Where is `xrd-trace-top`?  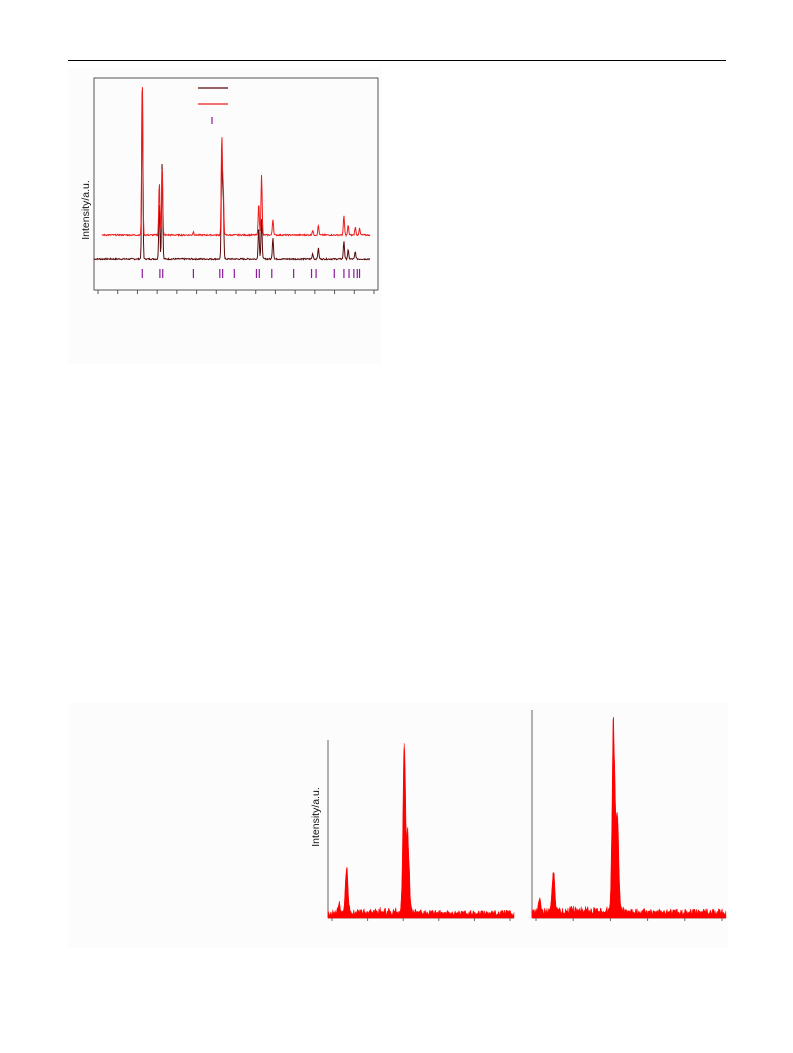 xrd-trace-top is located at coordinates (236, 162).